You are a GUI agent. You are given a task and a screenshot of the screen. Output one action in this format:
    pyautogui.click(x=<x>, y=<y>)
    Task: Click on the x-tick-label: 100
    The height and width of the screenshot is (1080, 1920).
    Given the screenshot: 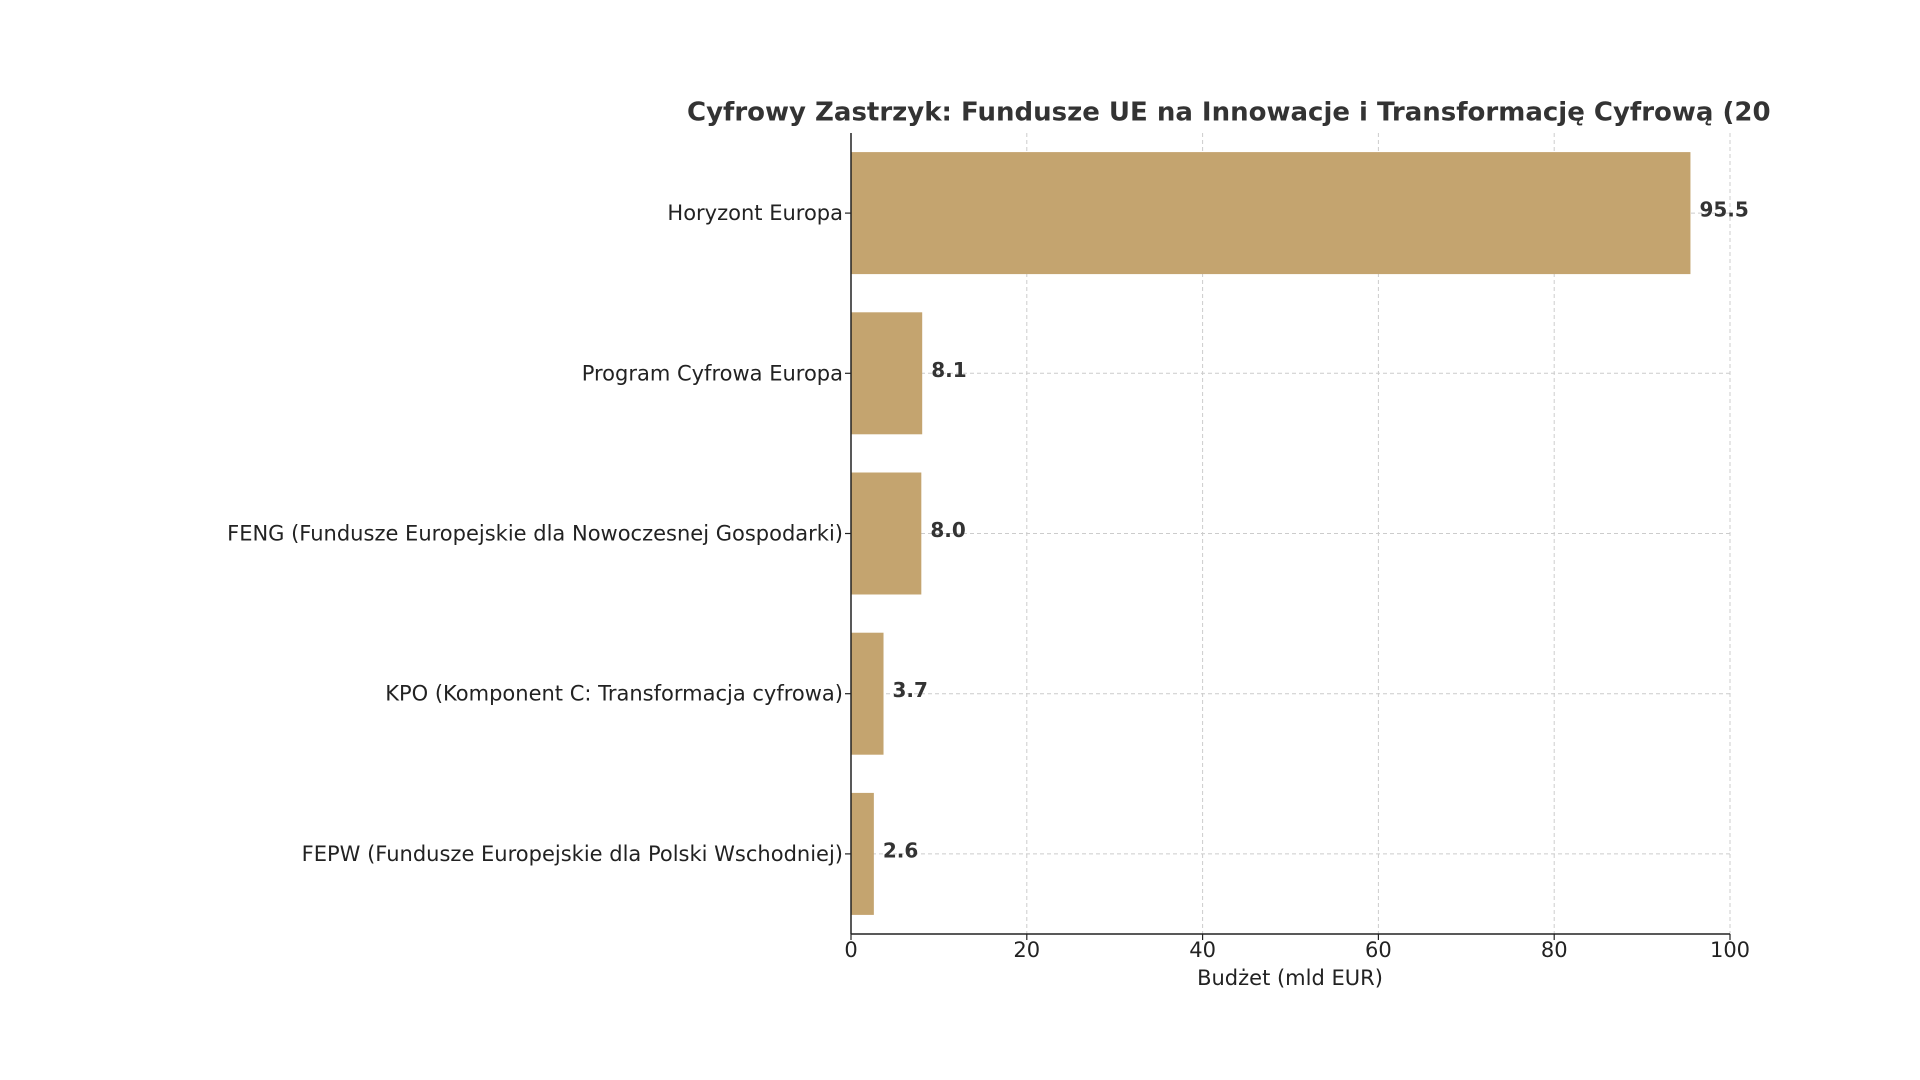 What is the action you would take?
    pyautogui.click(x=1730, y=950)
    